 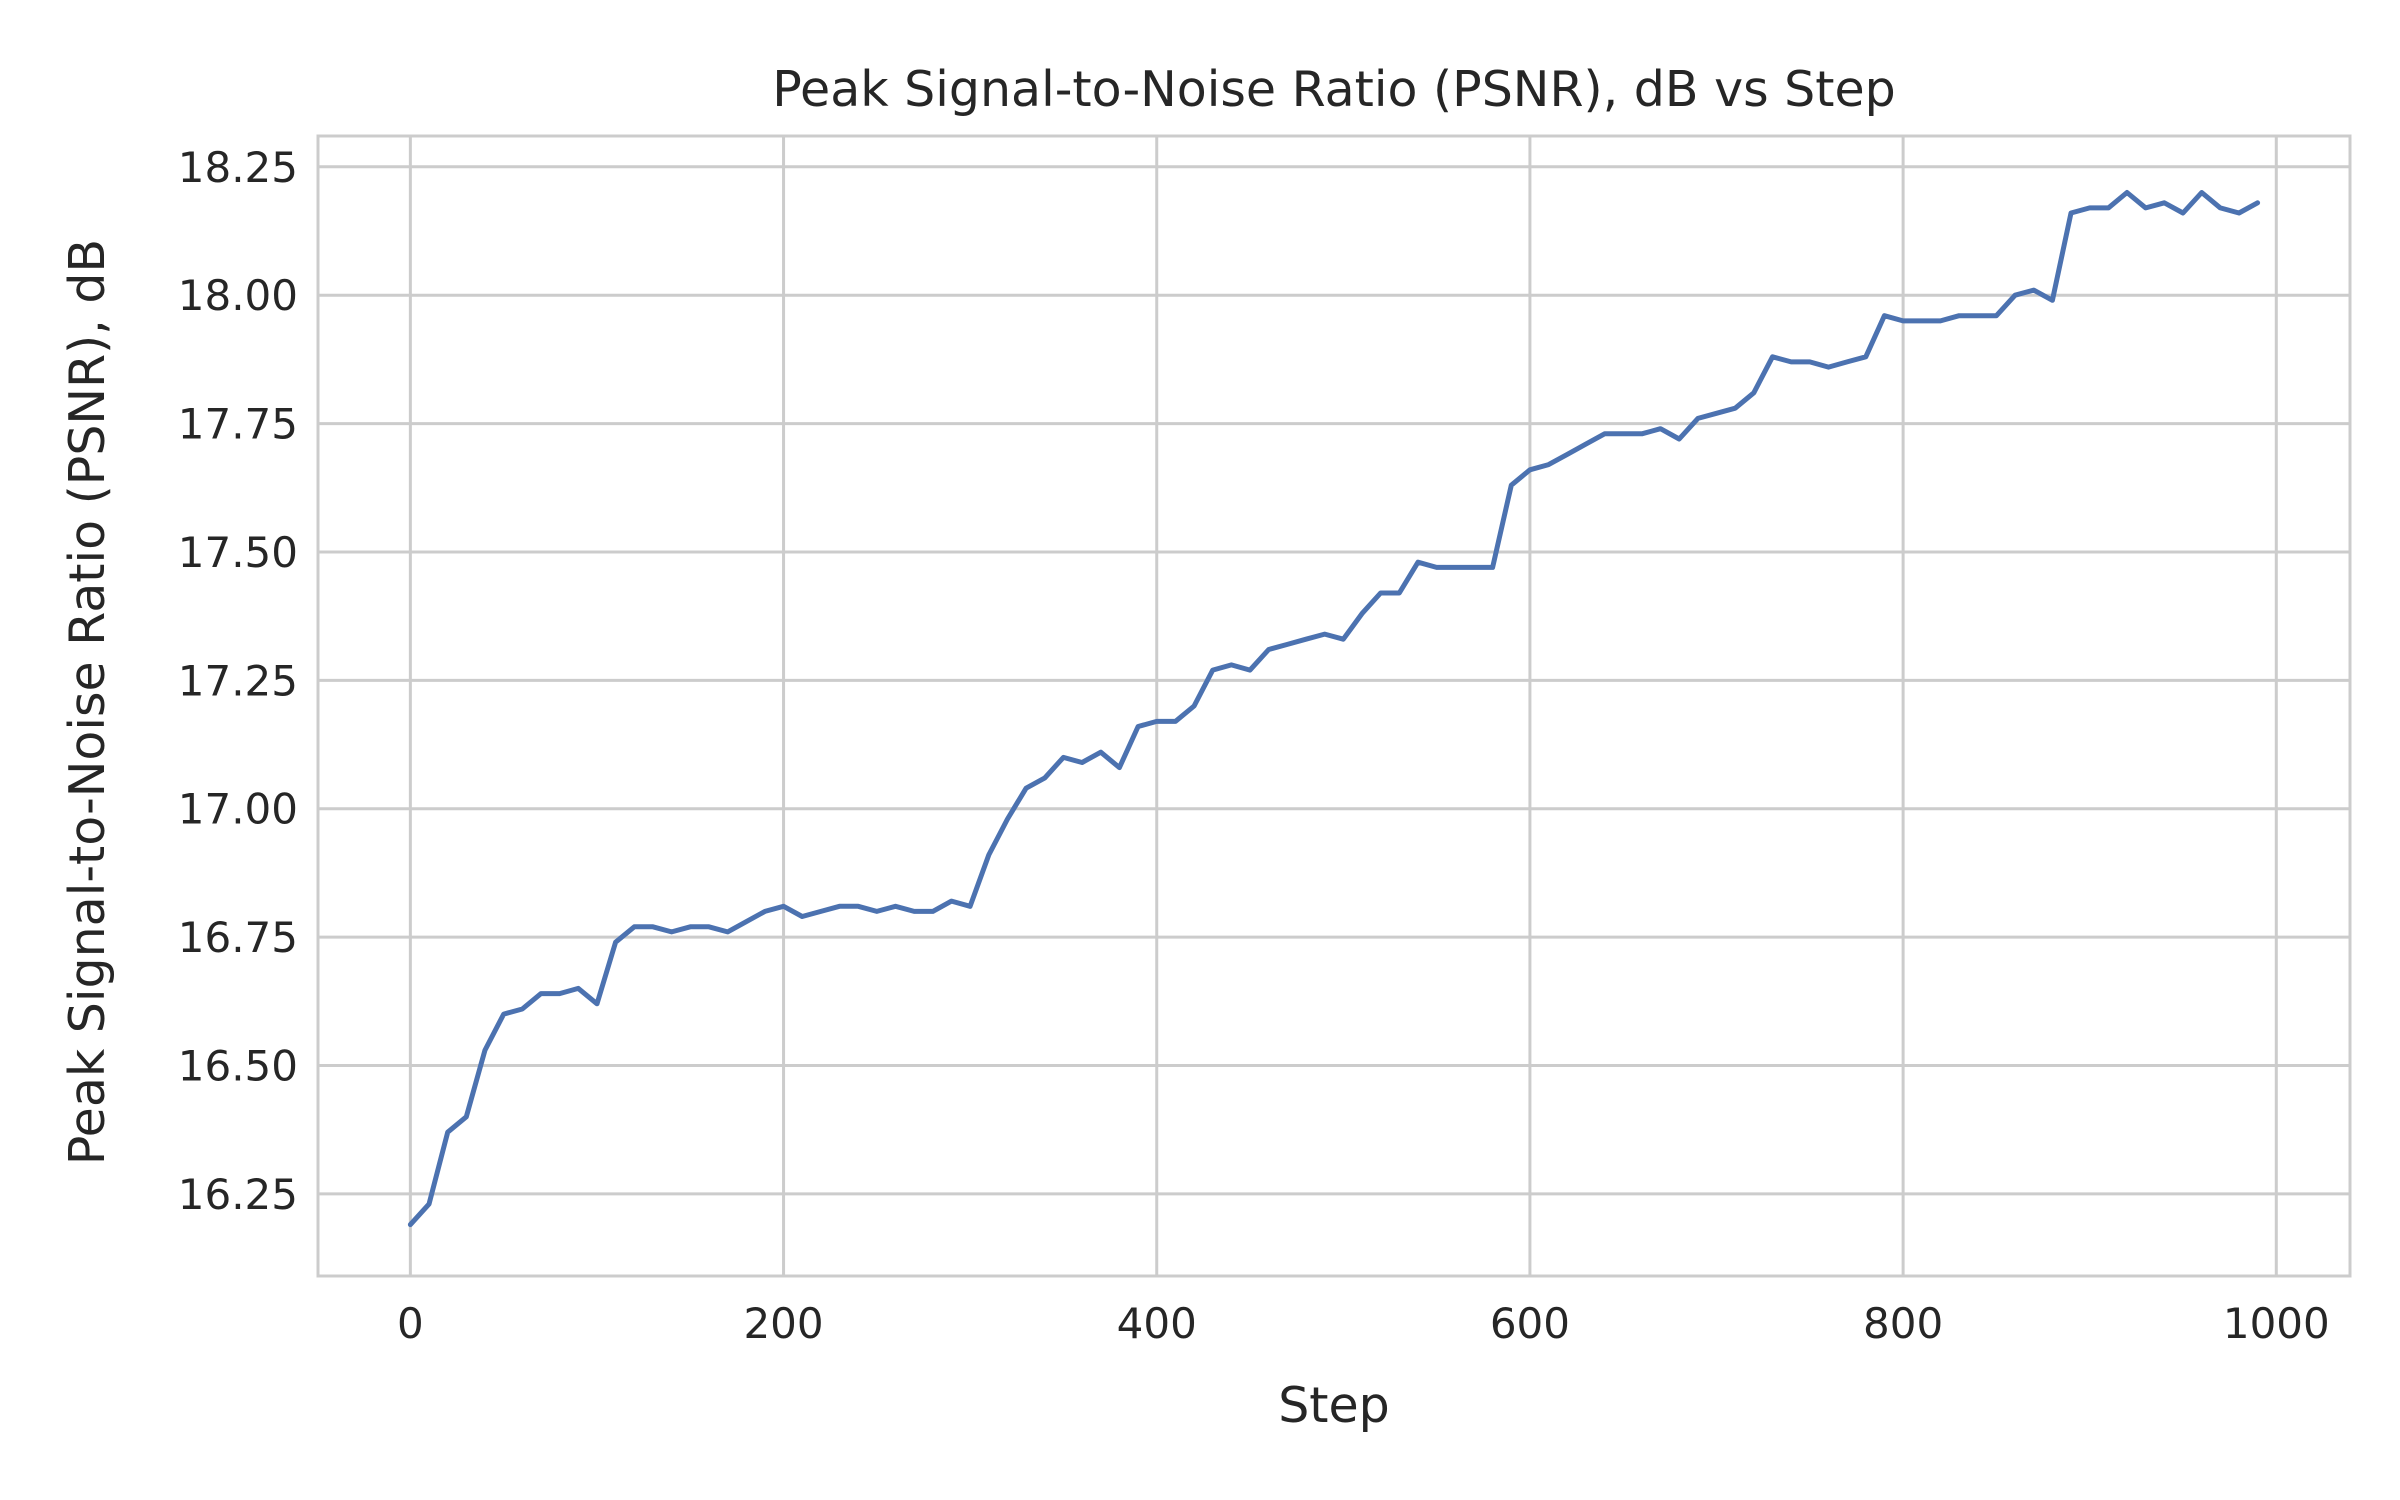 I want to click on x-tick-label: 400, so click(x=1157, y=1323).